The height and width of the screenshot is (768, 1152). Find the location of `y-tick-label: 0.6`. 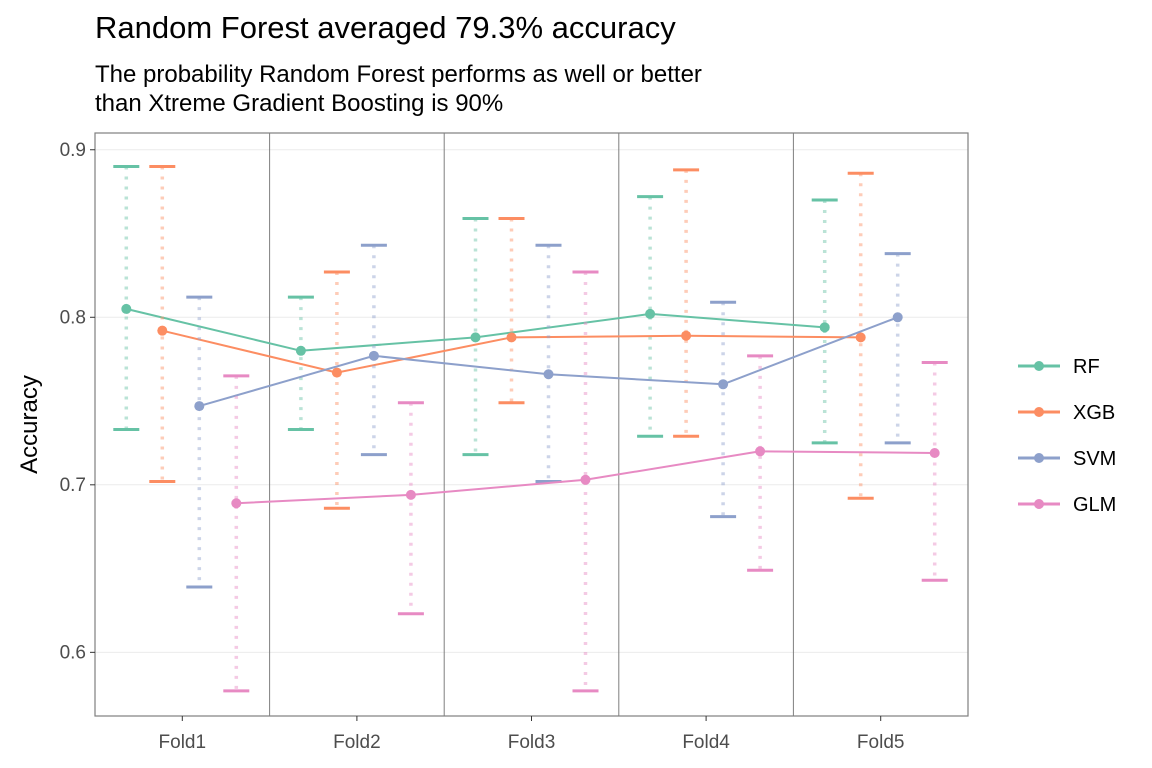

y-tick-label: 0.6 is located at coordinates (73, 652).